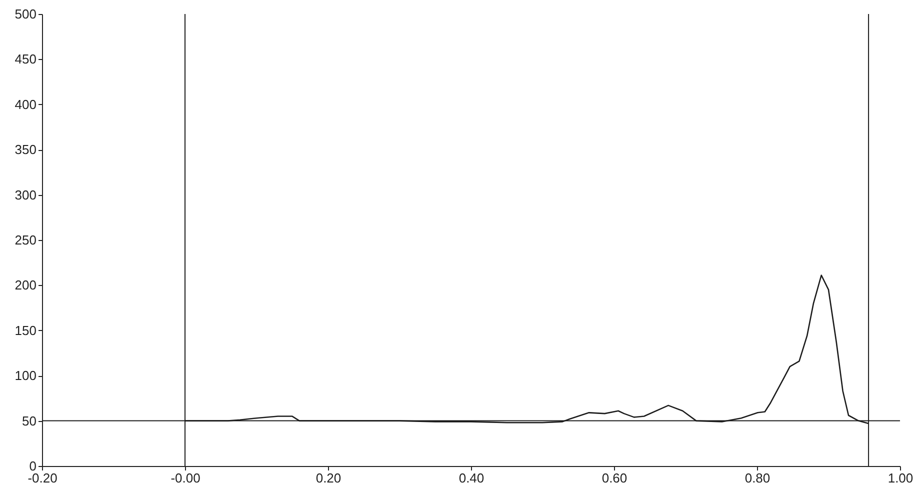 The image size is (922, 502). What do you see at coordinates (185, 478) in the screenshot?
I see `x-tick-label: -0.00` at bounding box center [185, 478].